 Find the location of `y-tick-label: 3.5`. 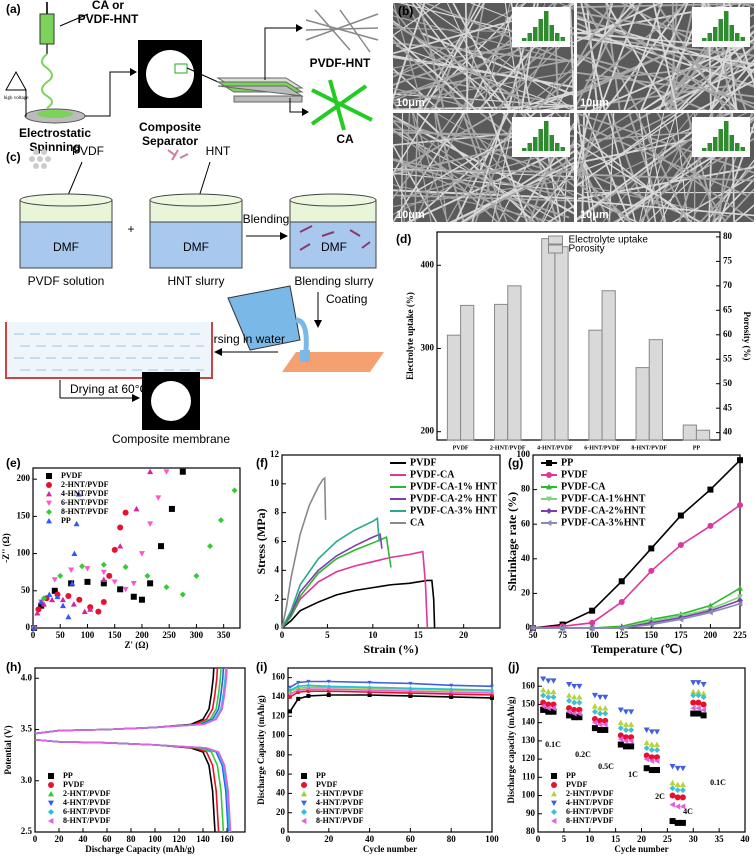

y-tick-label: 3.5 is located at coordinates (27, 729).